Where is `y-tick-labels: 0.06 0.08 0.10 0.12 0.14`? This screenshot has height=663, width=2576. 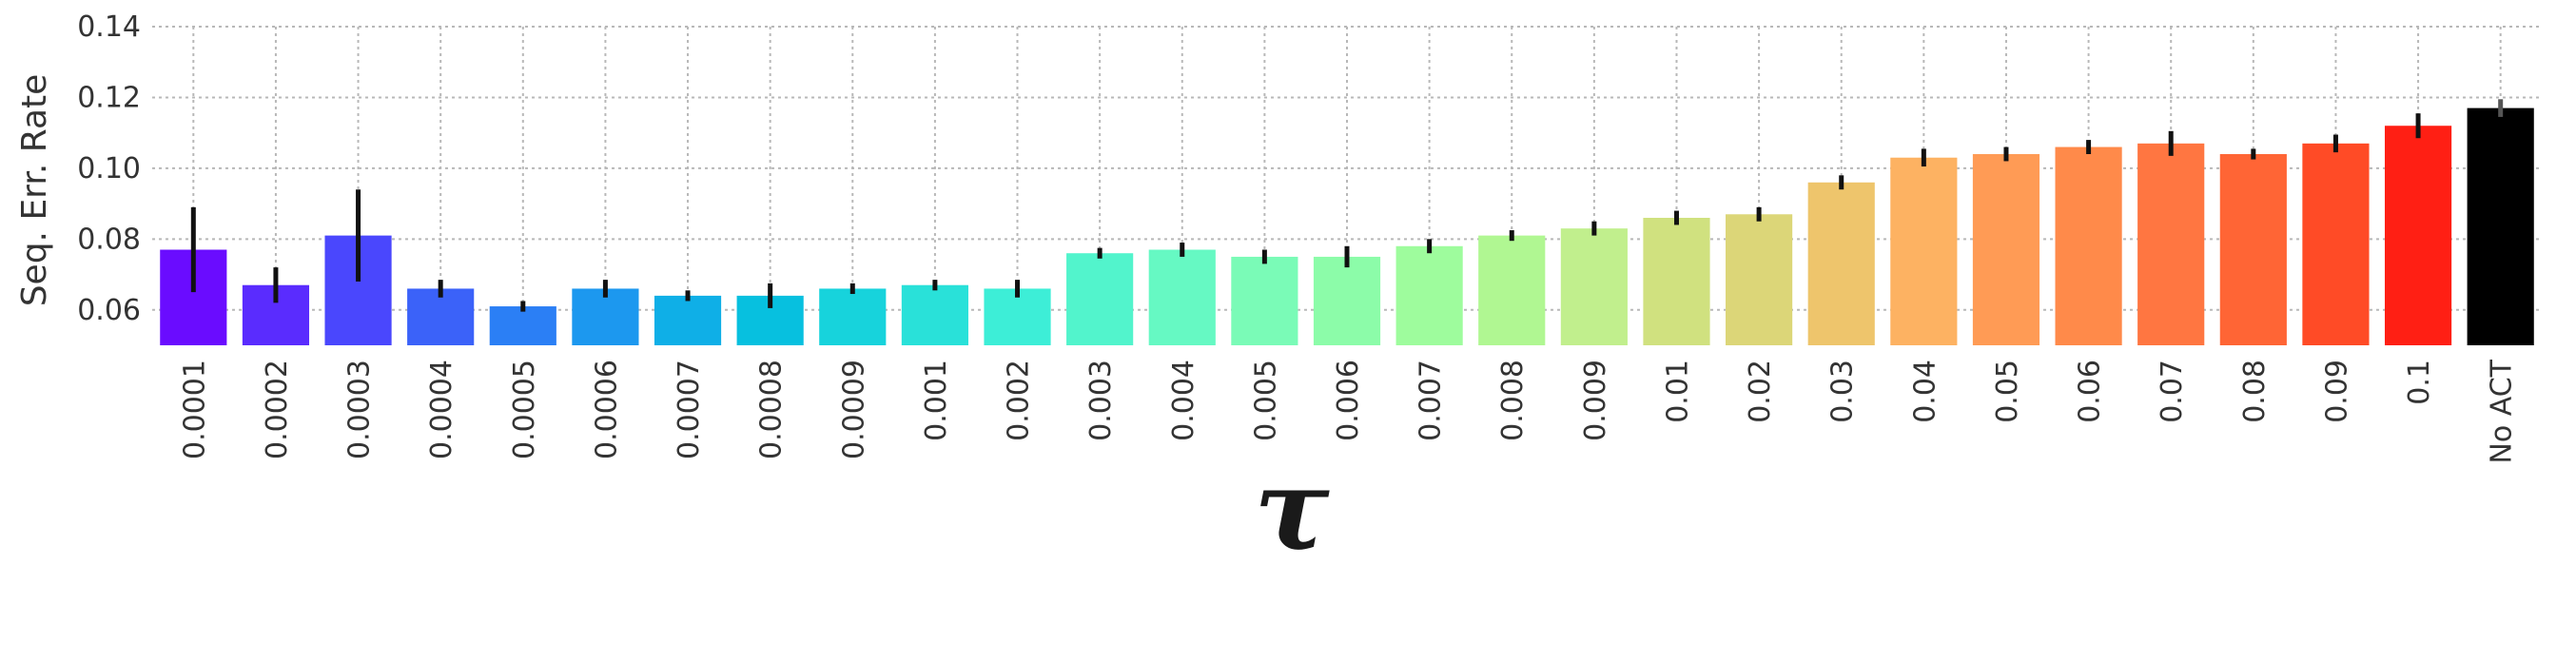
y-tick-labels: 0.06 0.08 0.10 0.12 0.14 is located at coordinates (109, 168).